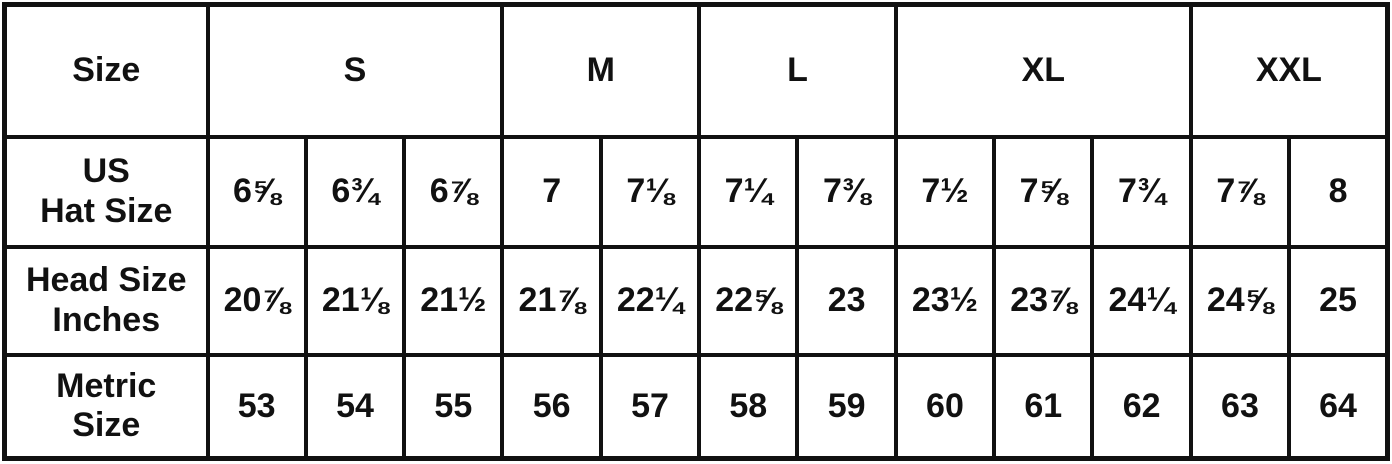  Describe the element at coordinates (748, 406) in the screenshot. I see `table-cell: 58` at that location.